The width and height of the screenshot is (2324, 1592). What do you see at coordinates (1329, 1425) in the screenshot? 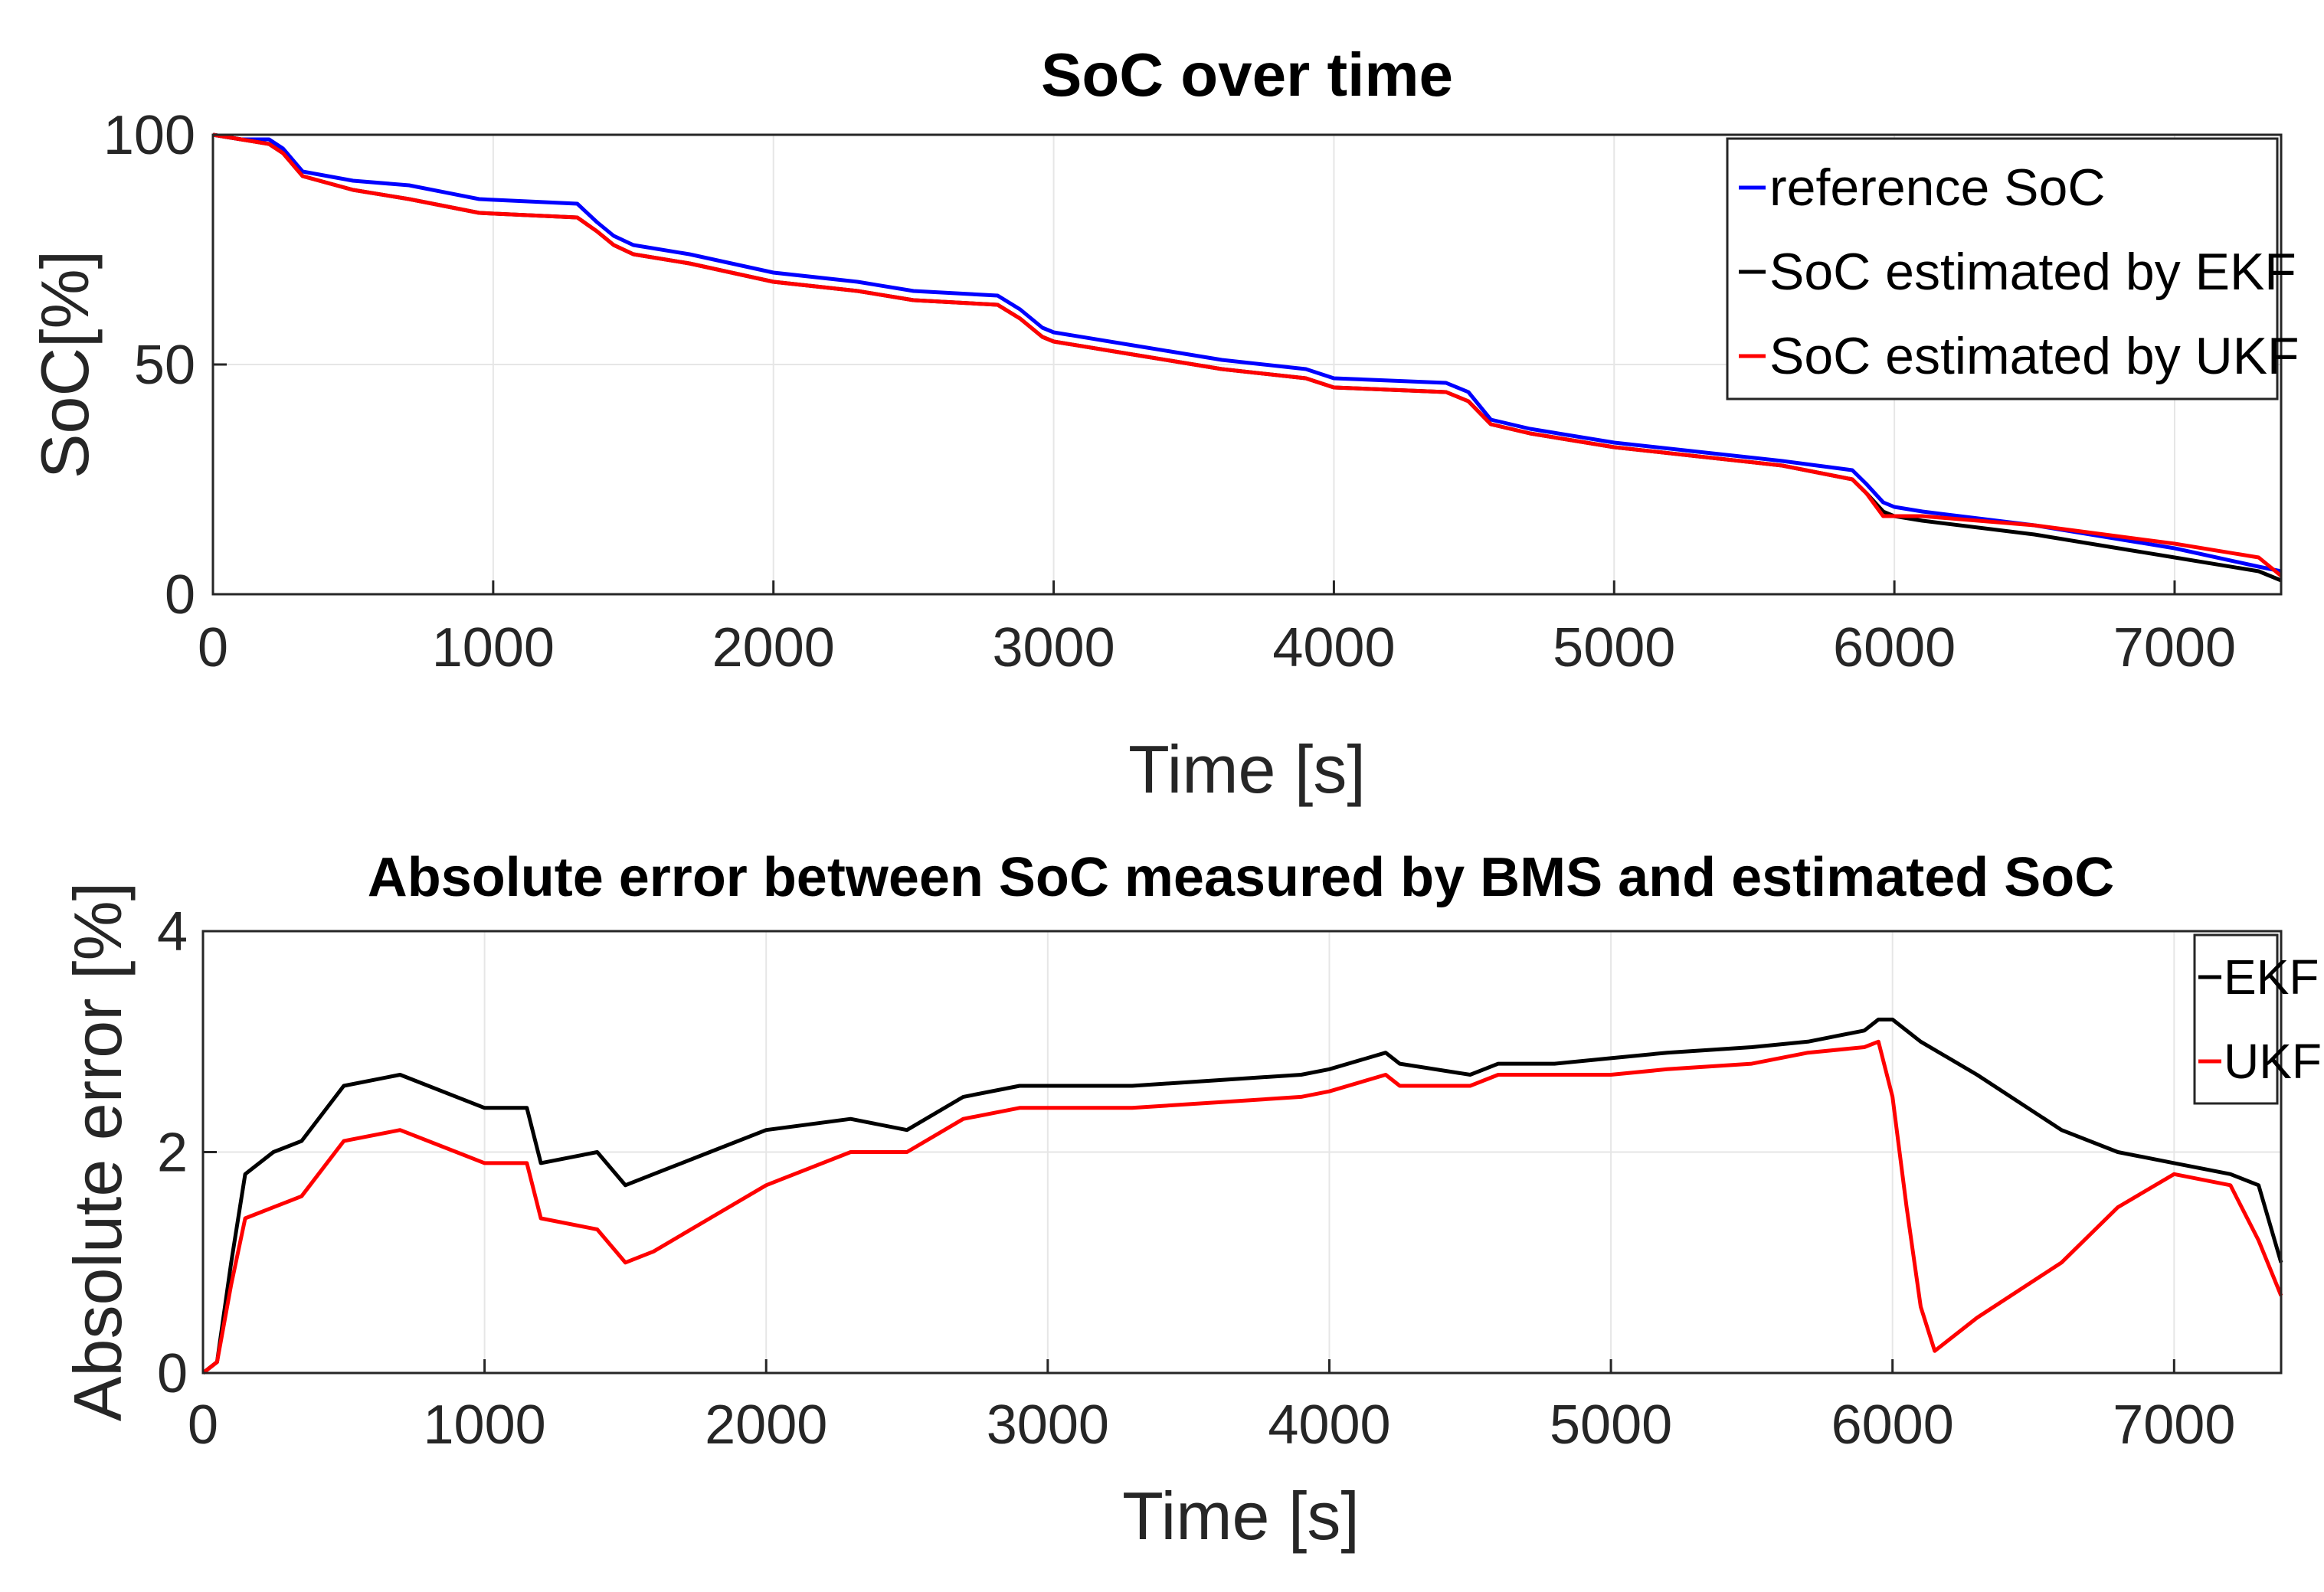
I see `error-x-tick-label: 4000` at bounding box center [1329, 1425].